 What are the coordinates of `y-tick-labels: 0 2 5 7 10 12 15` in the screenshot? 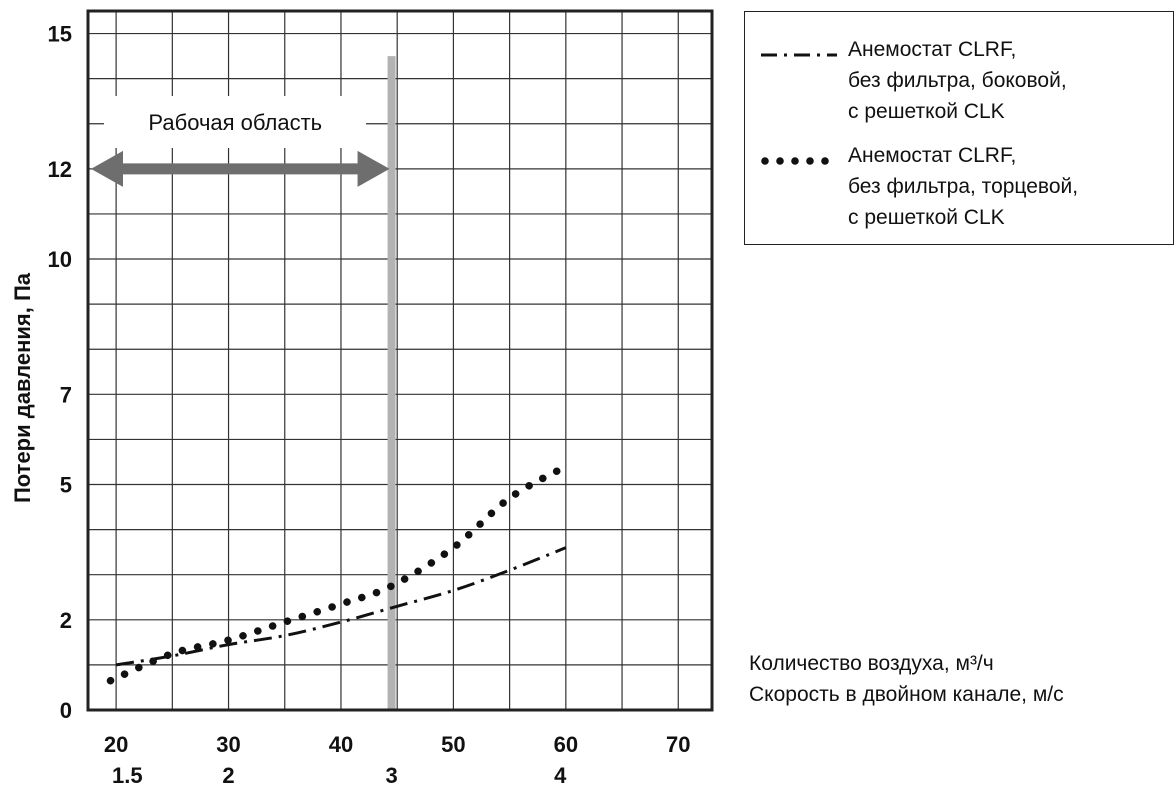 It's located at (60, 372).